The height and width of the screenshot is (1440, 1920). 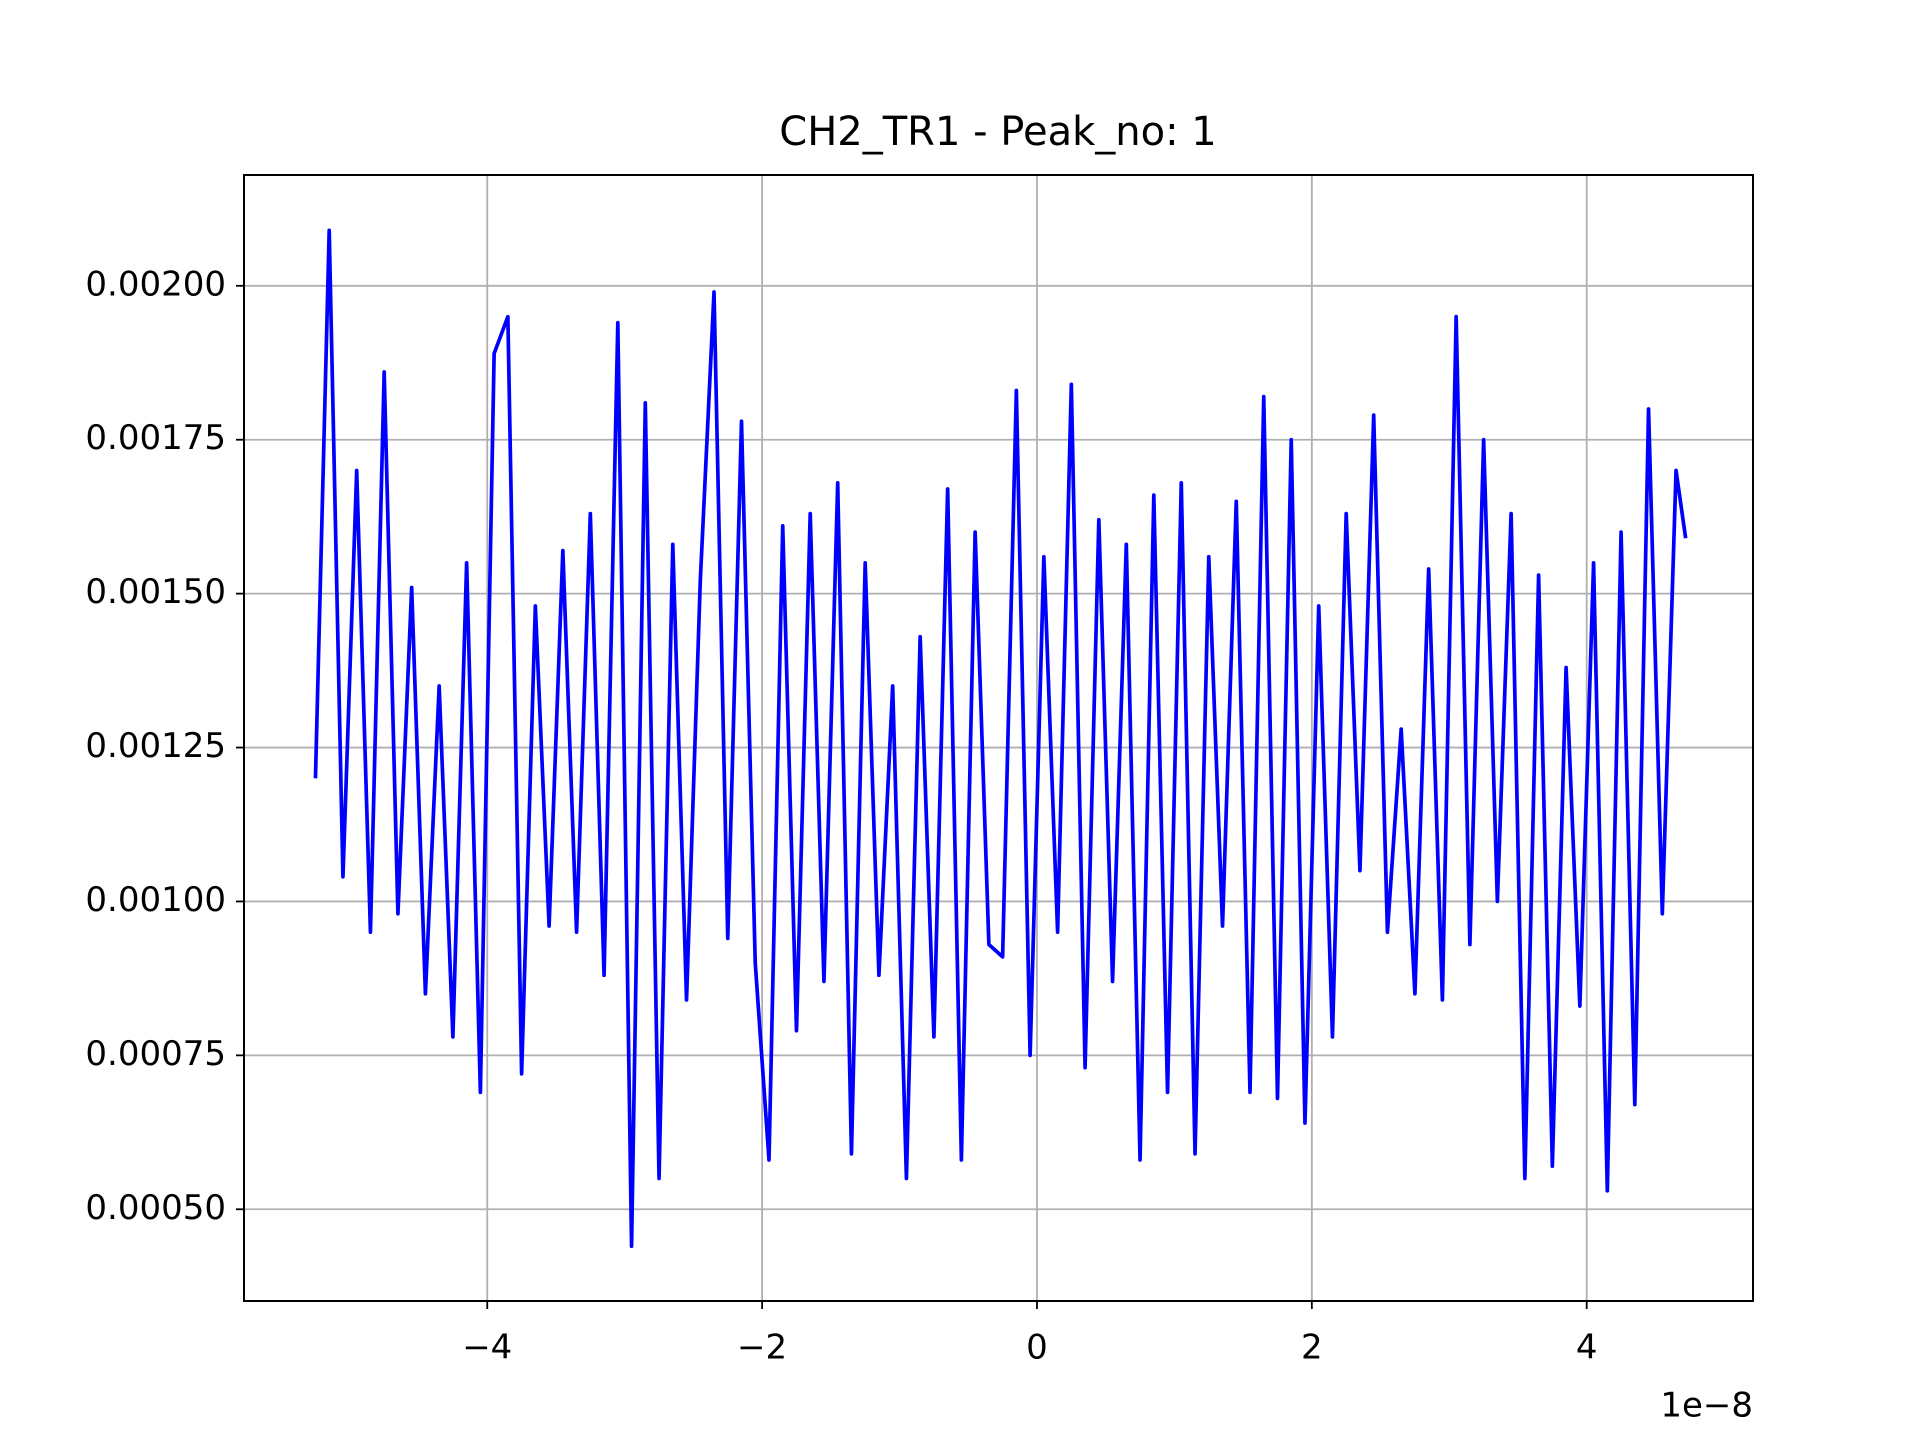 What do you see at coordinates (1706, 1406) in the screenshot?
I see `x-offset-label: 1e−8` at bounding box center [1706, 1406].